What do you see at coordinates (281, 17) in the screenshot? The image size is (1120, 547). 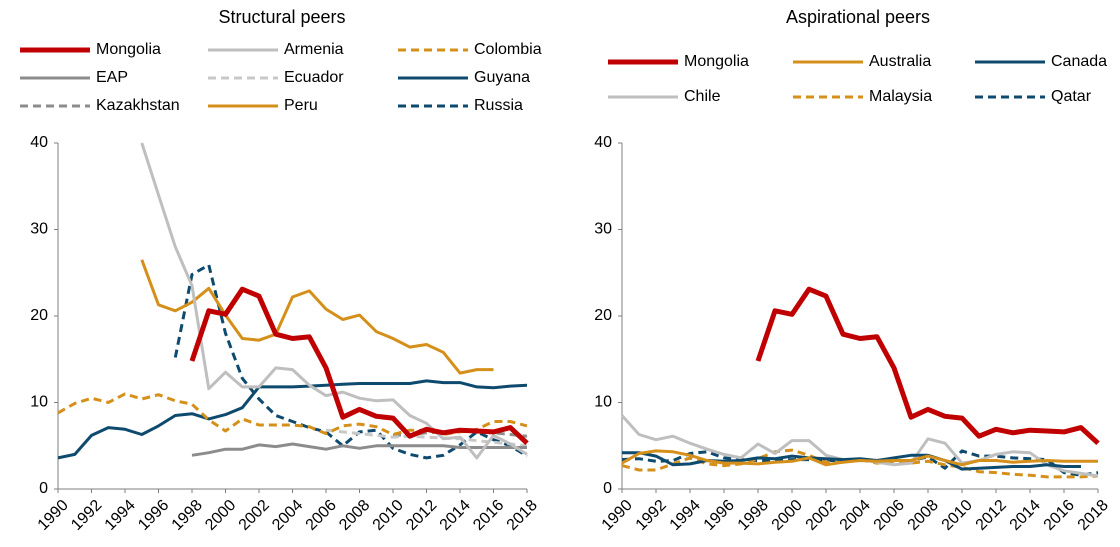 I see `chart-title: Structural peers` at bounding box center [281, 17].